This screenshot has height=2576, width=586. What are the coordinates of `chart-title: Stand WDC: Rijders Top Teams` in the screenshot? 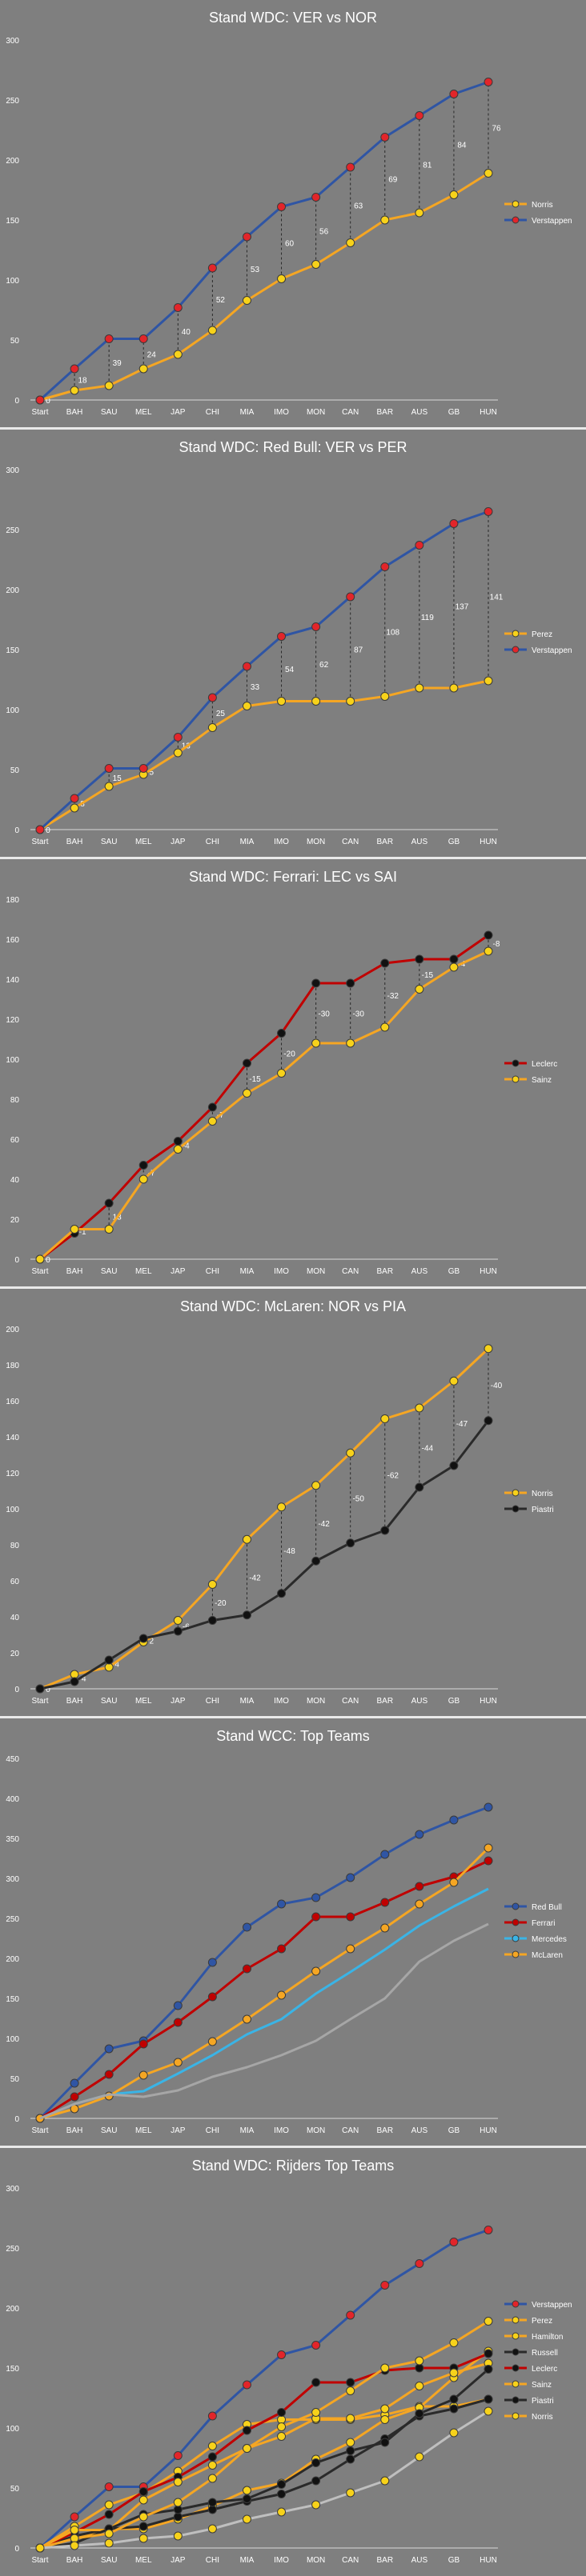 It's located at (293, 2166).